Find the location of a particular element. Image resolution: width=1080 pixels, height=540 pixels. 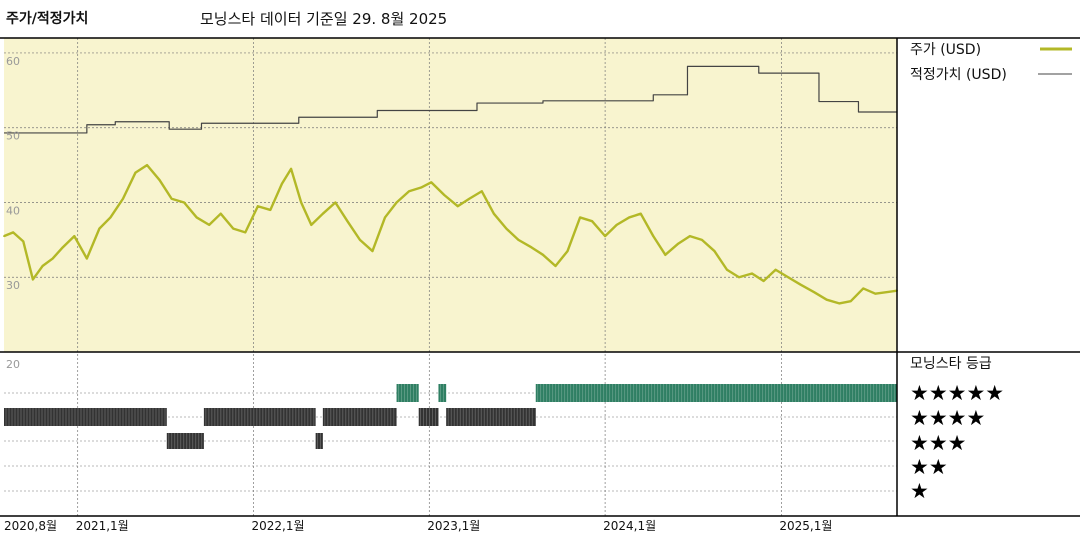

rating-bars-layer is located at coordinates (450, 416).